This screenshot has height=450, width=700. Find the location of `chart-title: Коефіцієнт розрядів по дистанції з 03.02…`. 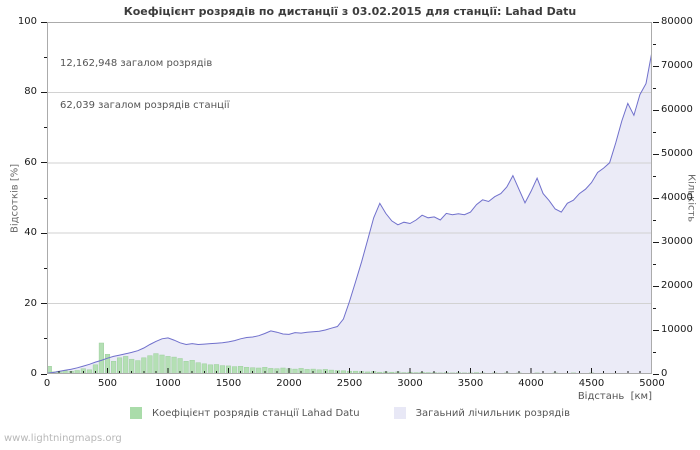

chart-title: Коефіцієнт розрядів по дистанції з 03.02… is located at coordinates (350, 11).